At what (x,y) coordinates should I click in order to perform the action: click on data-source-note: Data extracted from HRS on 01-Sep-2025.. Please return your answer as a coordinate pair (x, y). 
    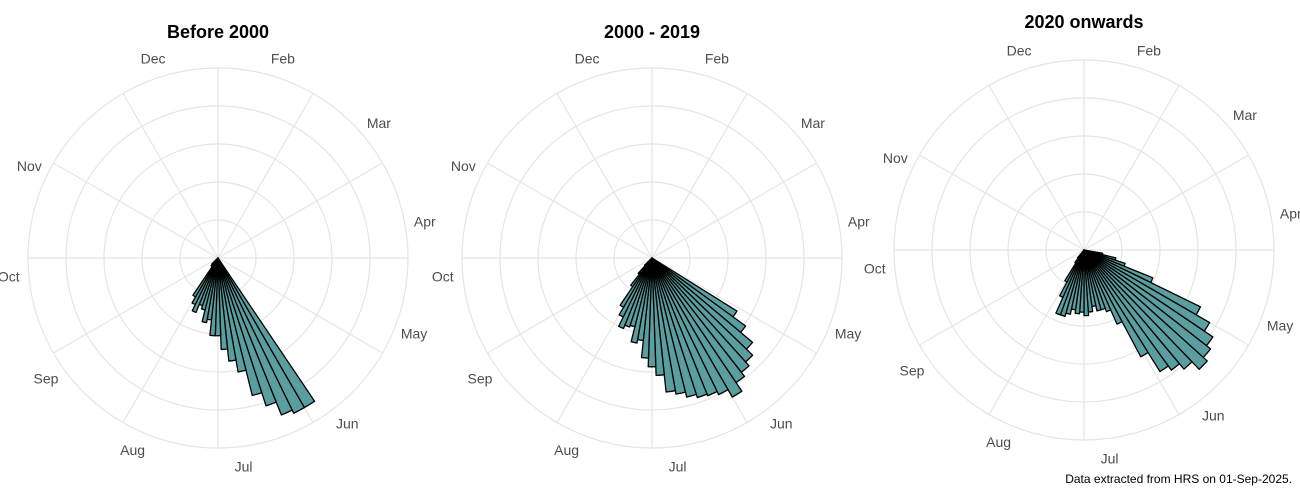
    Looking at the image, I should click on (1178, 479).